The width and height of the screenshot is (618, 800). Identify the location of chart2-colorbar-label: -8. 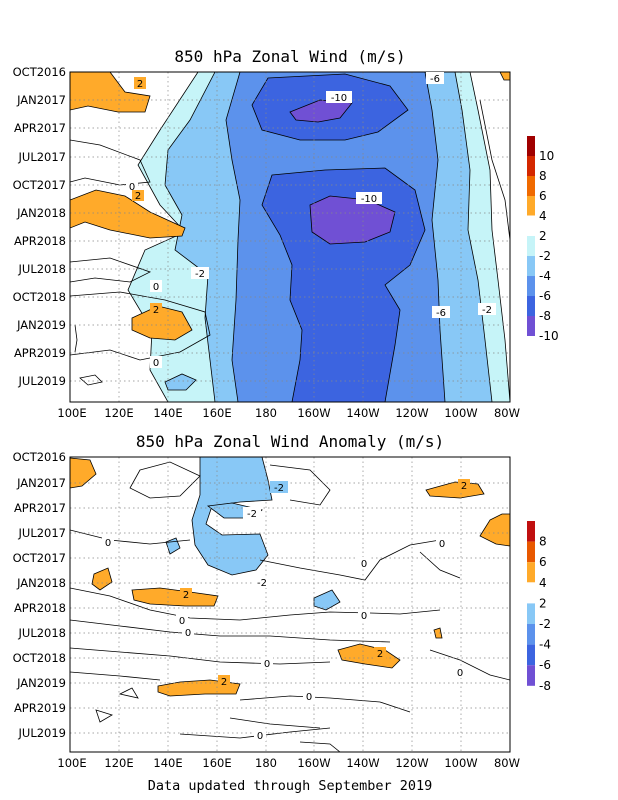
(545, 686).